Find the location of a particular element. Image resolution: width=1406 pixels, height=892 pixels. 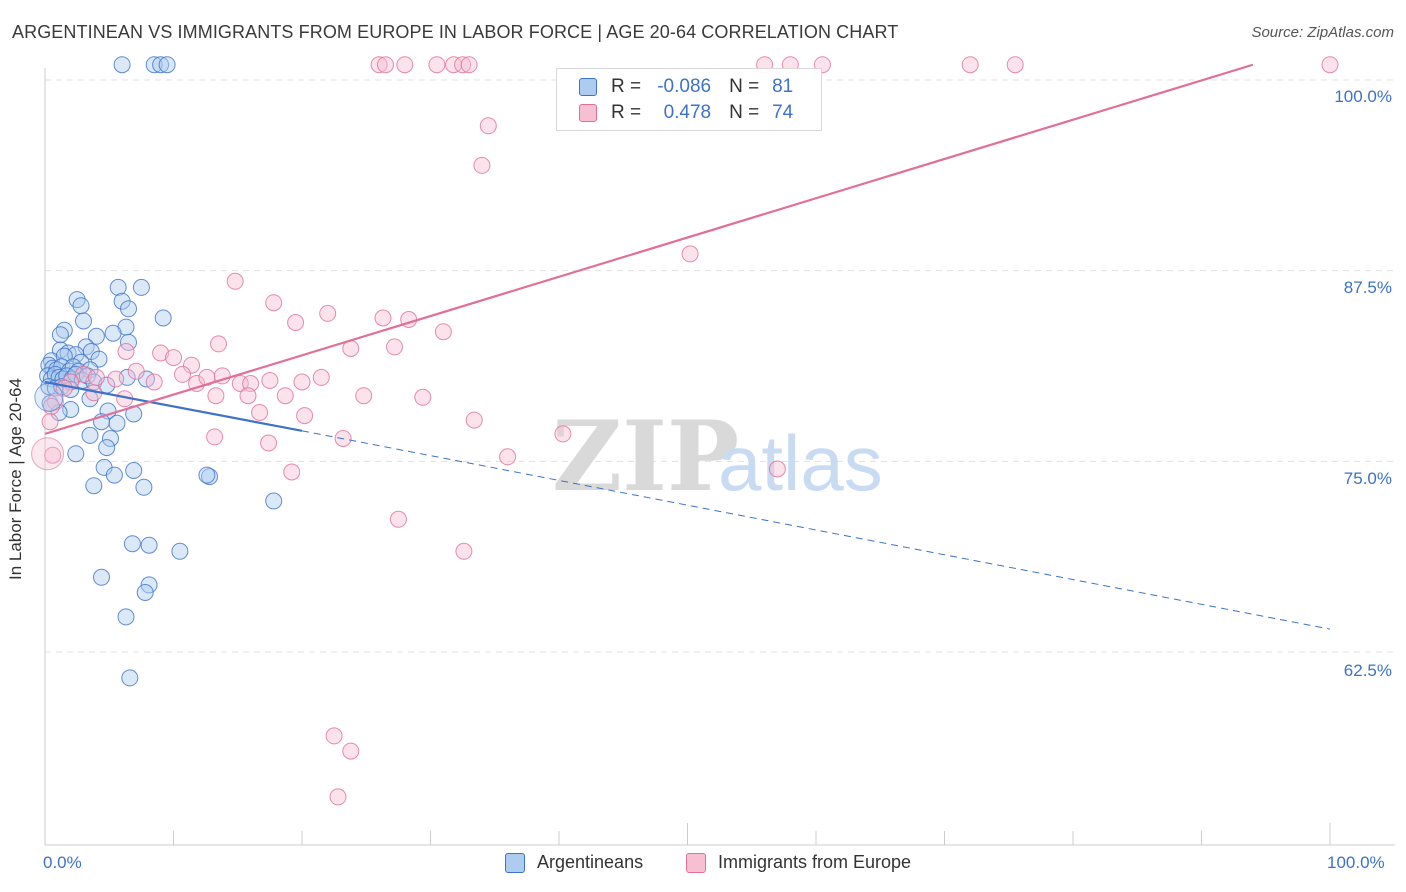

series-legend-argentineans: Argentineans is located at coordinates (574, 862).